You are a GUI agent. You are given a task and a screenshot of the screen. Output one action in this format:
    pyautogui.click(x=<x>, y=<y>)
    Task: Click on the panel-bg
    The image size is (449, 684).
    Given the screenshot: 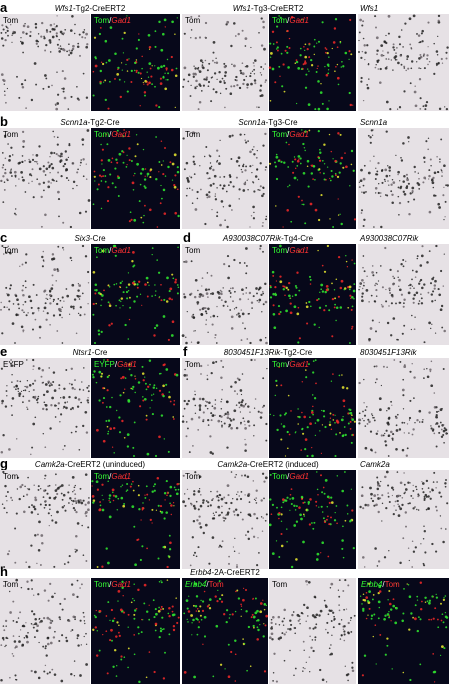 What is the action you would take?
    pyautogui.click(x=135, y=631)
    